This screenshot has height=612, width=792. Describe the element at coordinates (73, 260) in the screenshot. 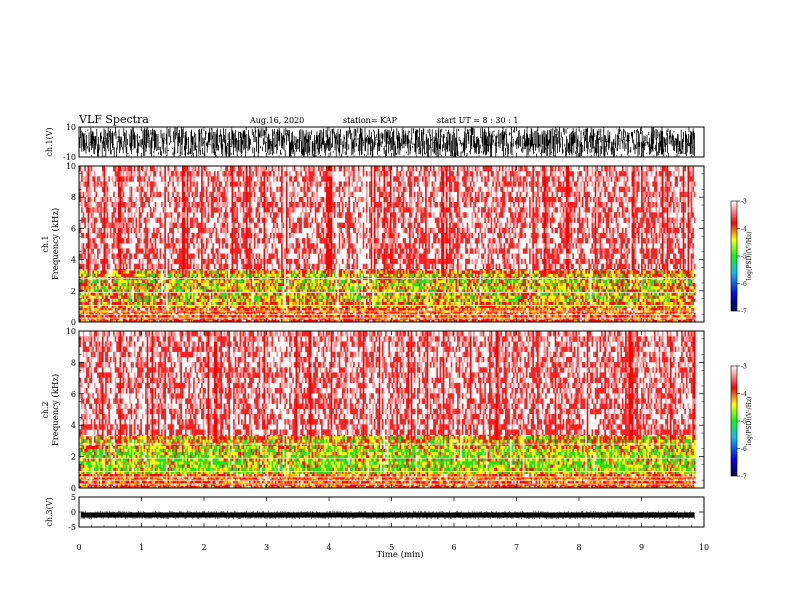

I see `sp1-y-tick-2: 4` at that location.